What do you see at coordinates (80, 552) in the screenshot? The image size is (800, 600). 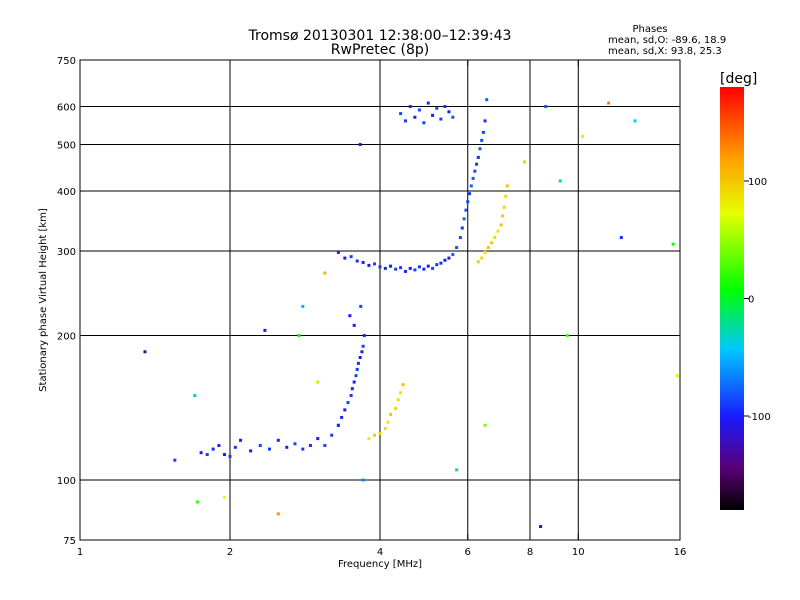 I see `x-tick-label: 1` at bounding box center [80, 552].